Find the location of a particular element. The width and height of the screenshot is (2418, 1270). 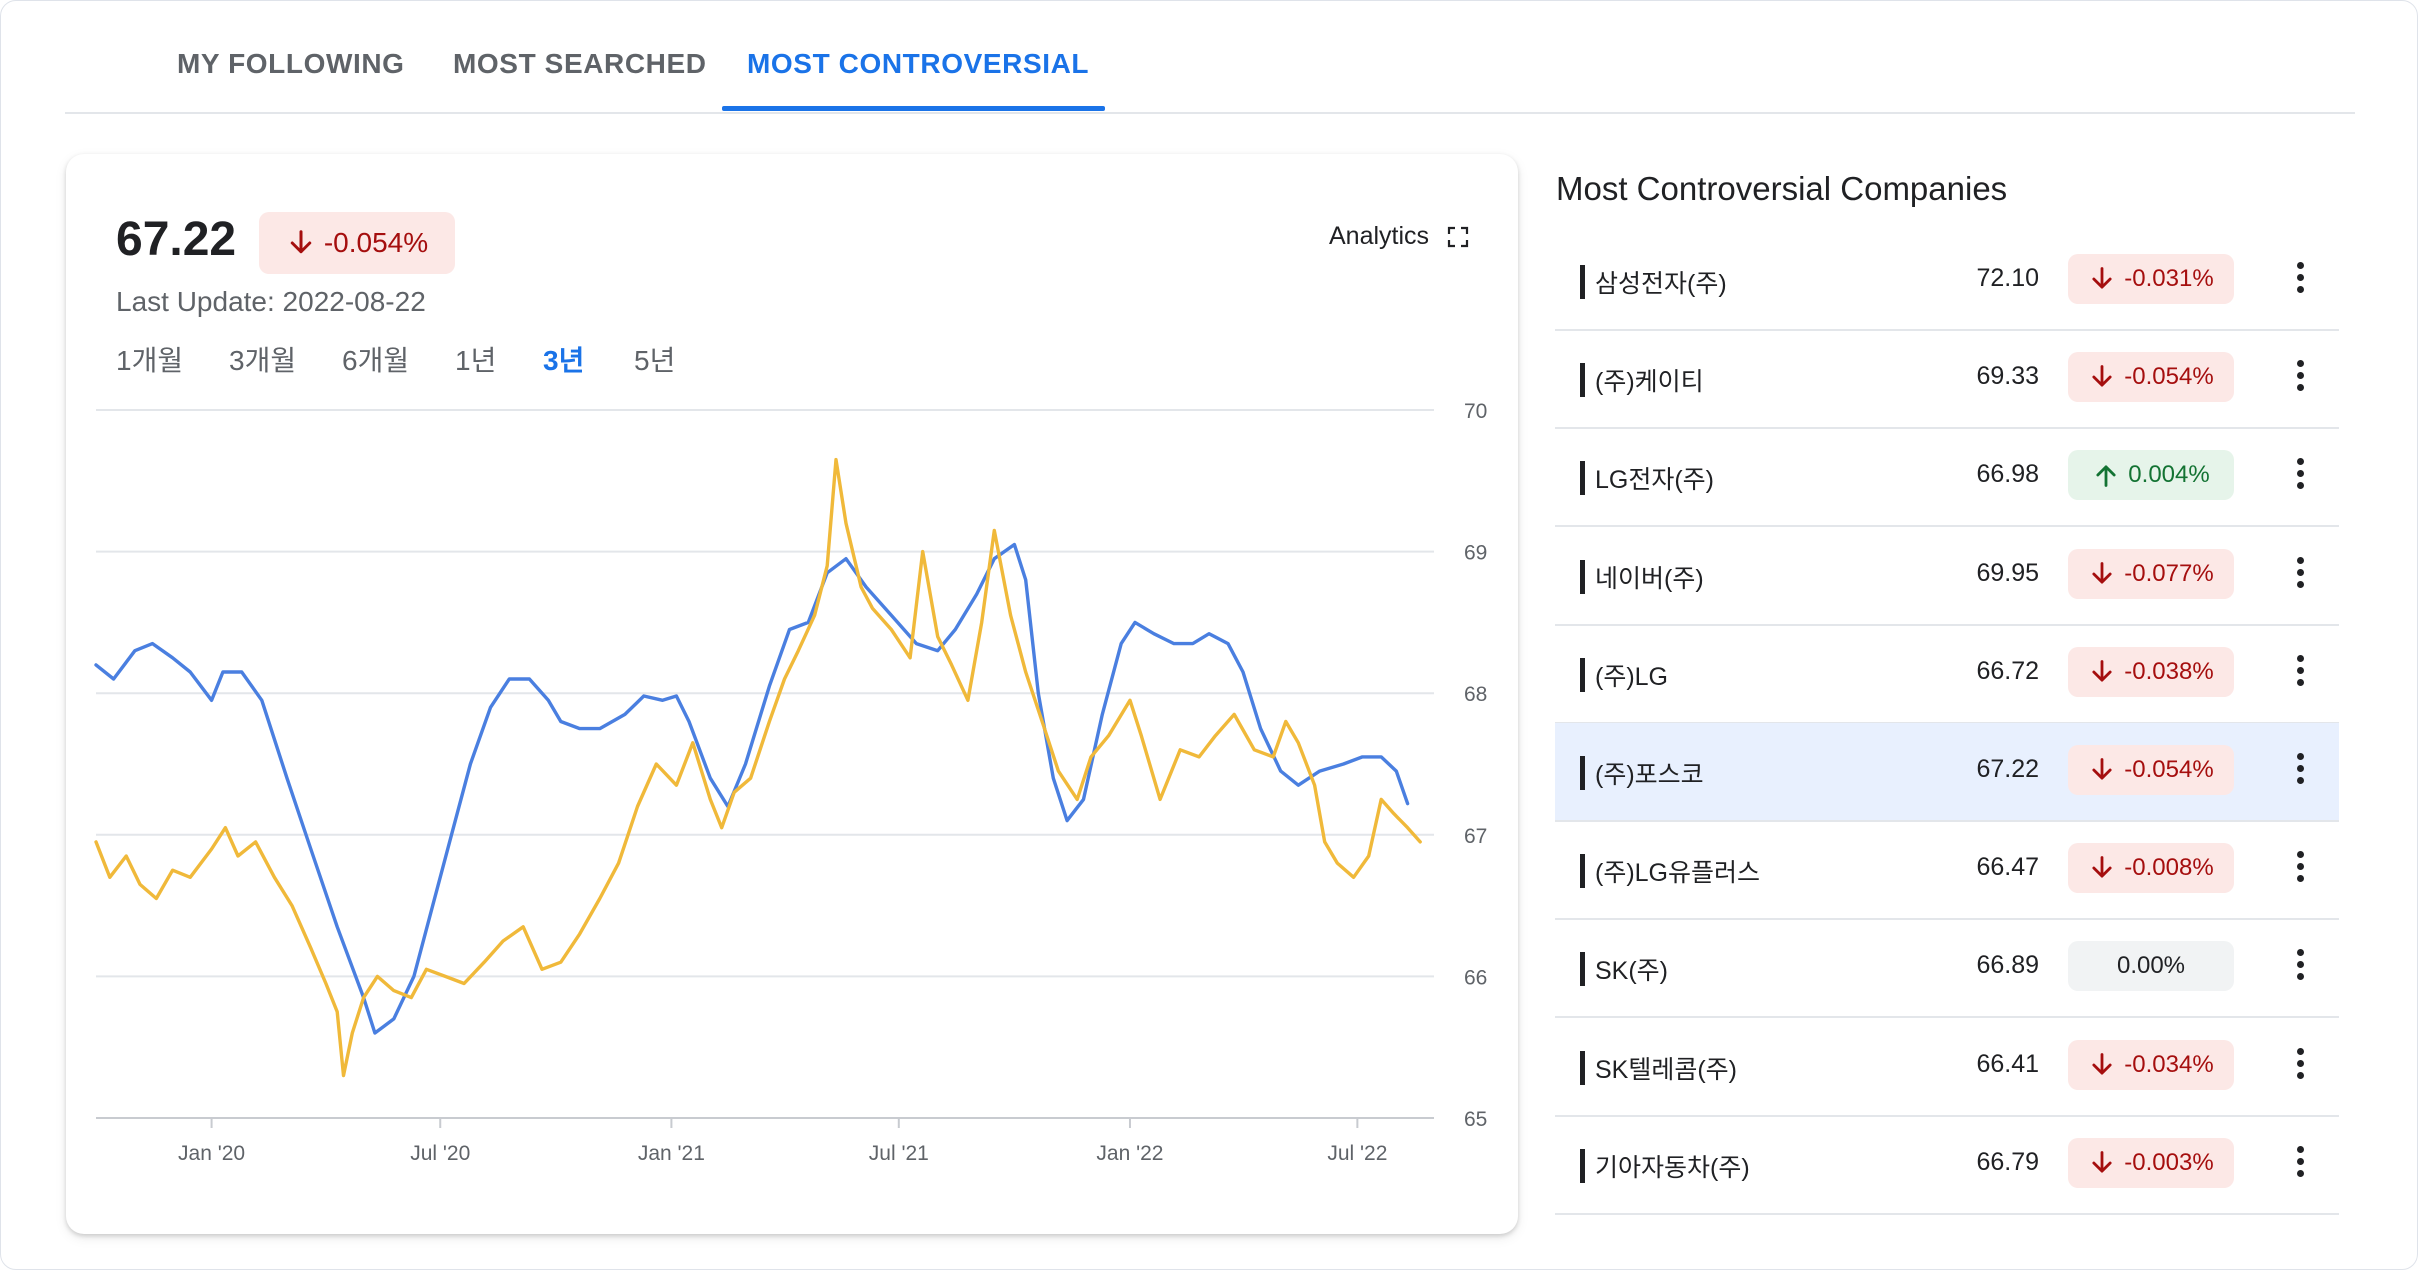

y-tick-label: 68 is located at coordinates (1475, 694).